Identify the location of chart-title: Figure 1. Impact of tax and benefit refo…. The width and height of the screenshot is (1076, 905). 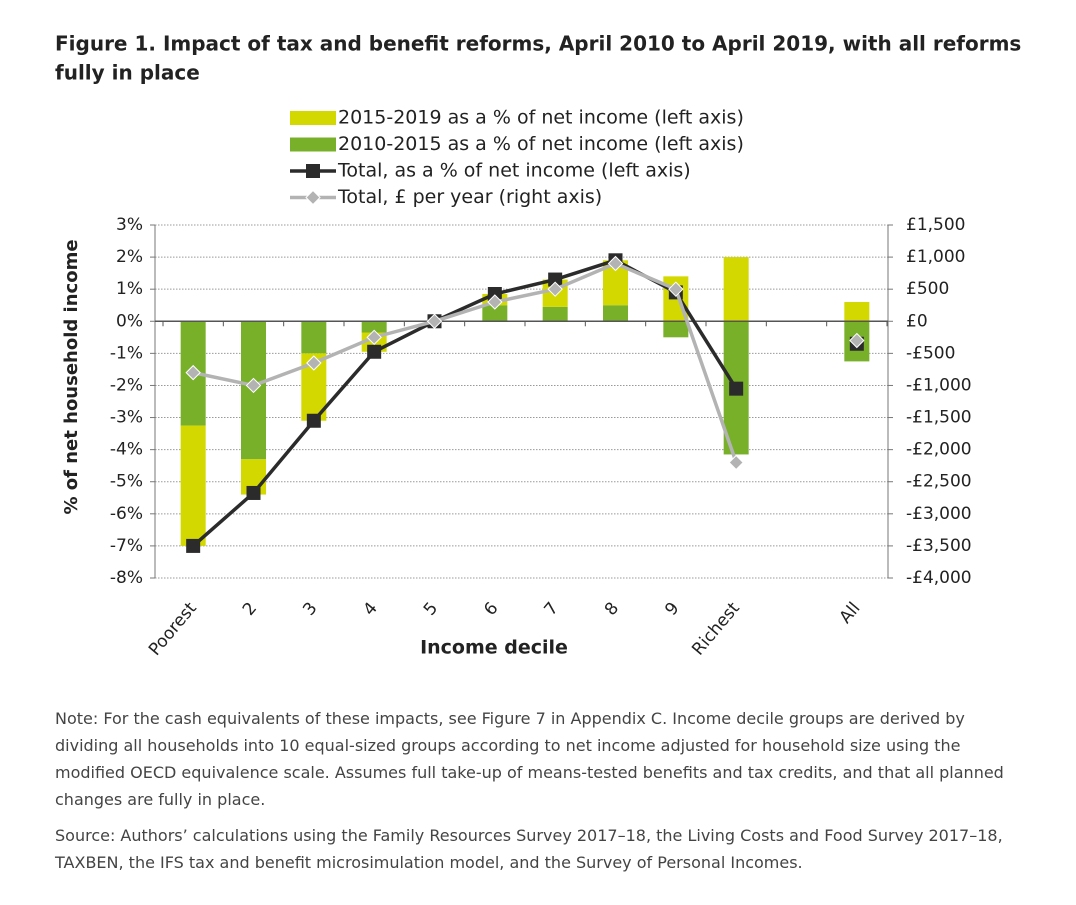
(538, 44).